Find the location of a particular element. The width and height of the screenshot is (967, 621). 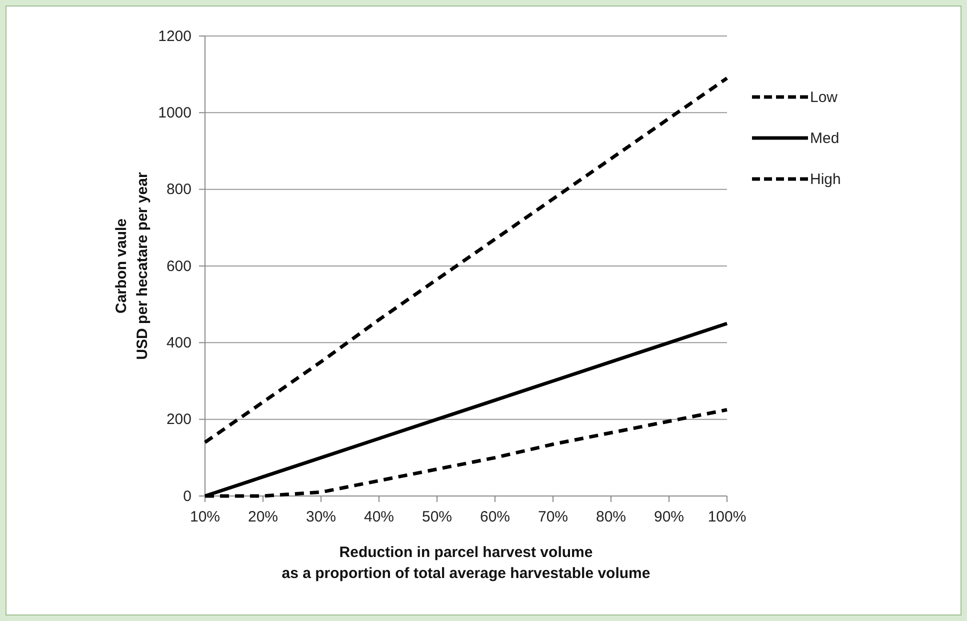

y-tick-label: 400 is located at coordinates (179, 343).